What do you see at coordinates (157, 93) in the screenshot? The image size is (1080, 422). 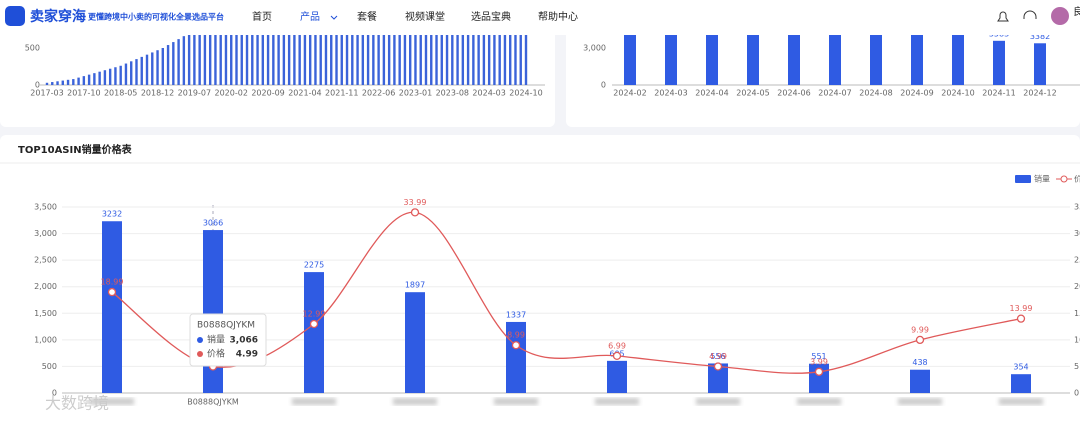 I see `x-tick-label: 2018-12` at bounding box center [157, 93].